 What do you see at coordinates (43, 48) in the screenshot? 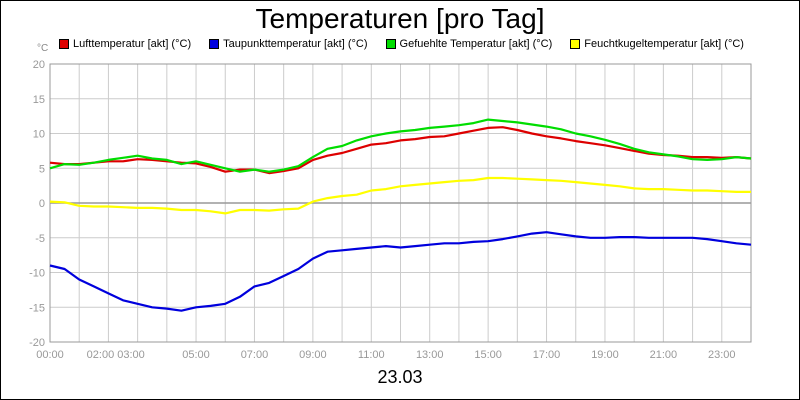
I see `y-axis-unit: °C` at bounding box center [43, 48].